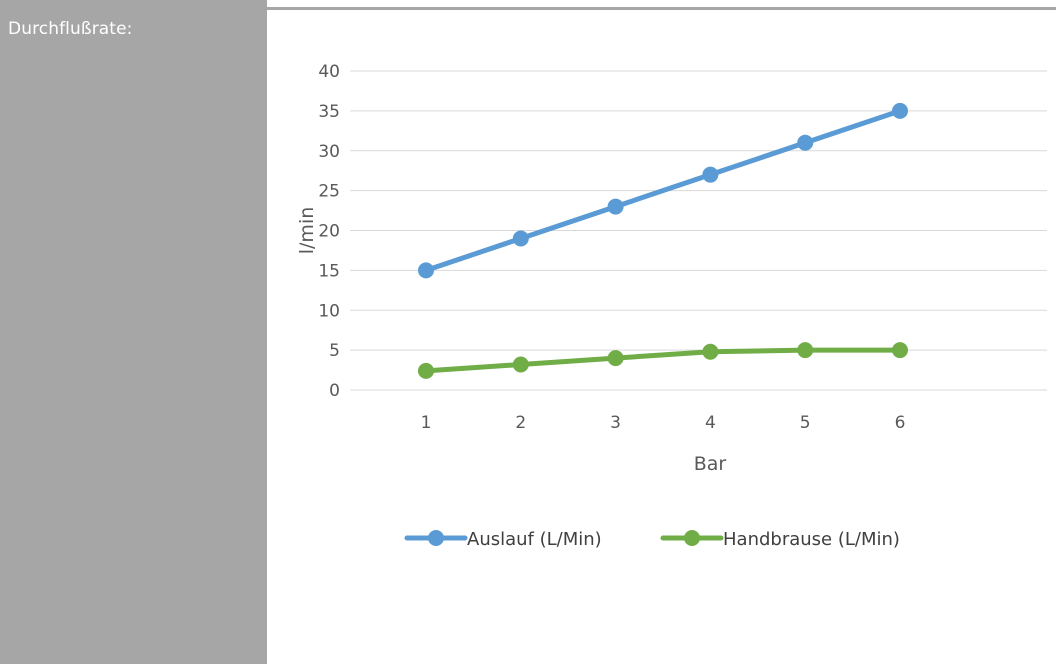  What do you see at coordinates (661, 8) in the screenshot?
I see `top-divider` at bounding box center [661, 8].